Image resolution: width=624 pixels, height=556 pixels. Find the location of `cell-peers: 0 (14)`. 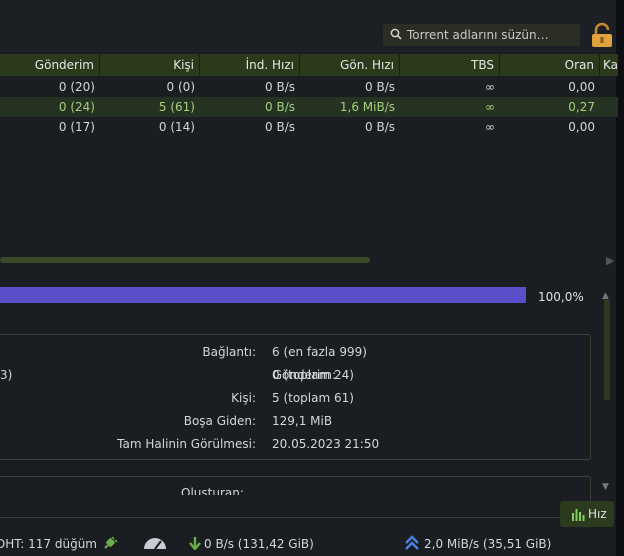

cell-peers: 0 (14) is located at coordinates (176, 127).